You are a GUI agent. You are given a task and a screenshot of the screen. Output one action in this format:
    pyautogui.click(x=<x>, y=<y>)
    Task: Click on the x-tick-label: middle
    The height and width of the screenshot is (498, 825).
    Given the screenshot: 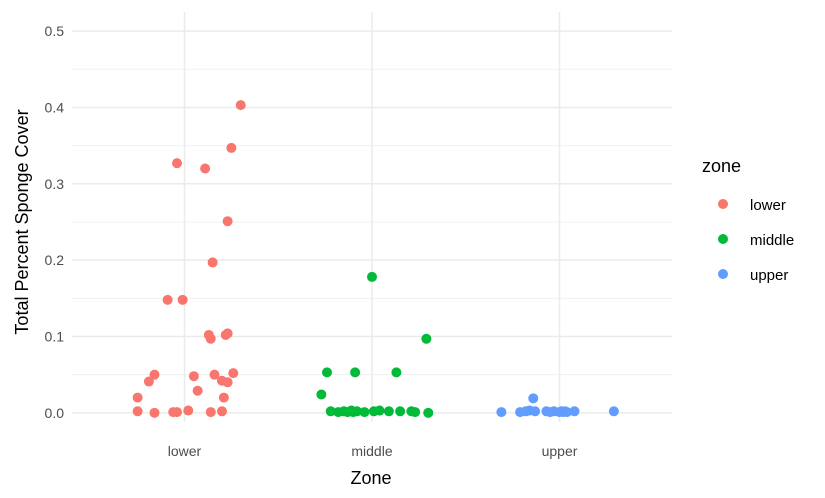 What is the action you would take?
    pyautogui.click(x=371, y=451)
    